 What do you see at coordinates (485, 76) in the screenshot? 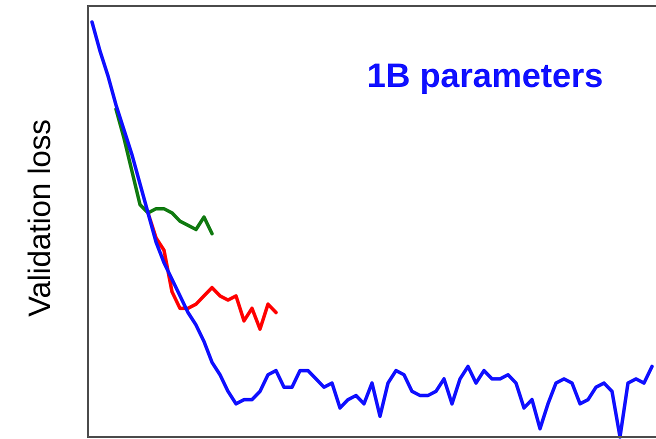
I see `text: 1B parameters` at bounding box center [485, 76].